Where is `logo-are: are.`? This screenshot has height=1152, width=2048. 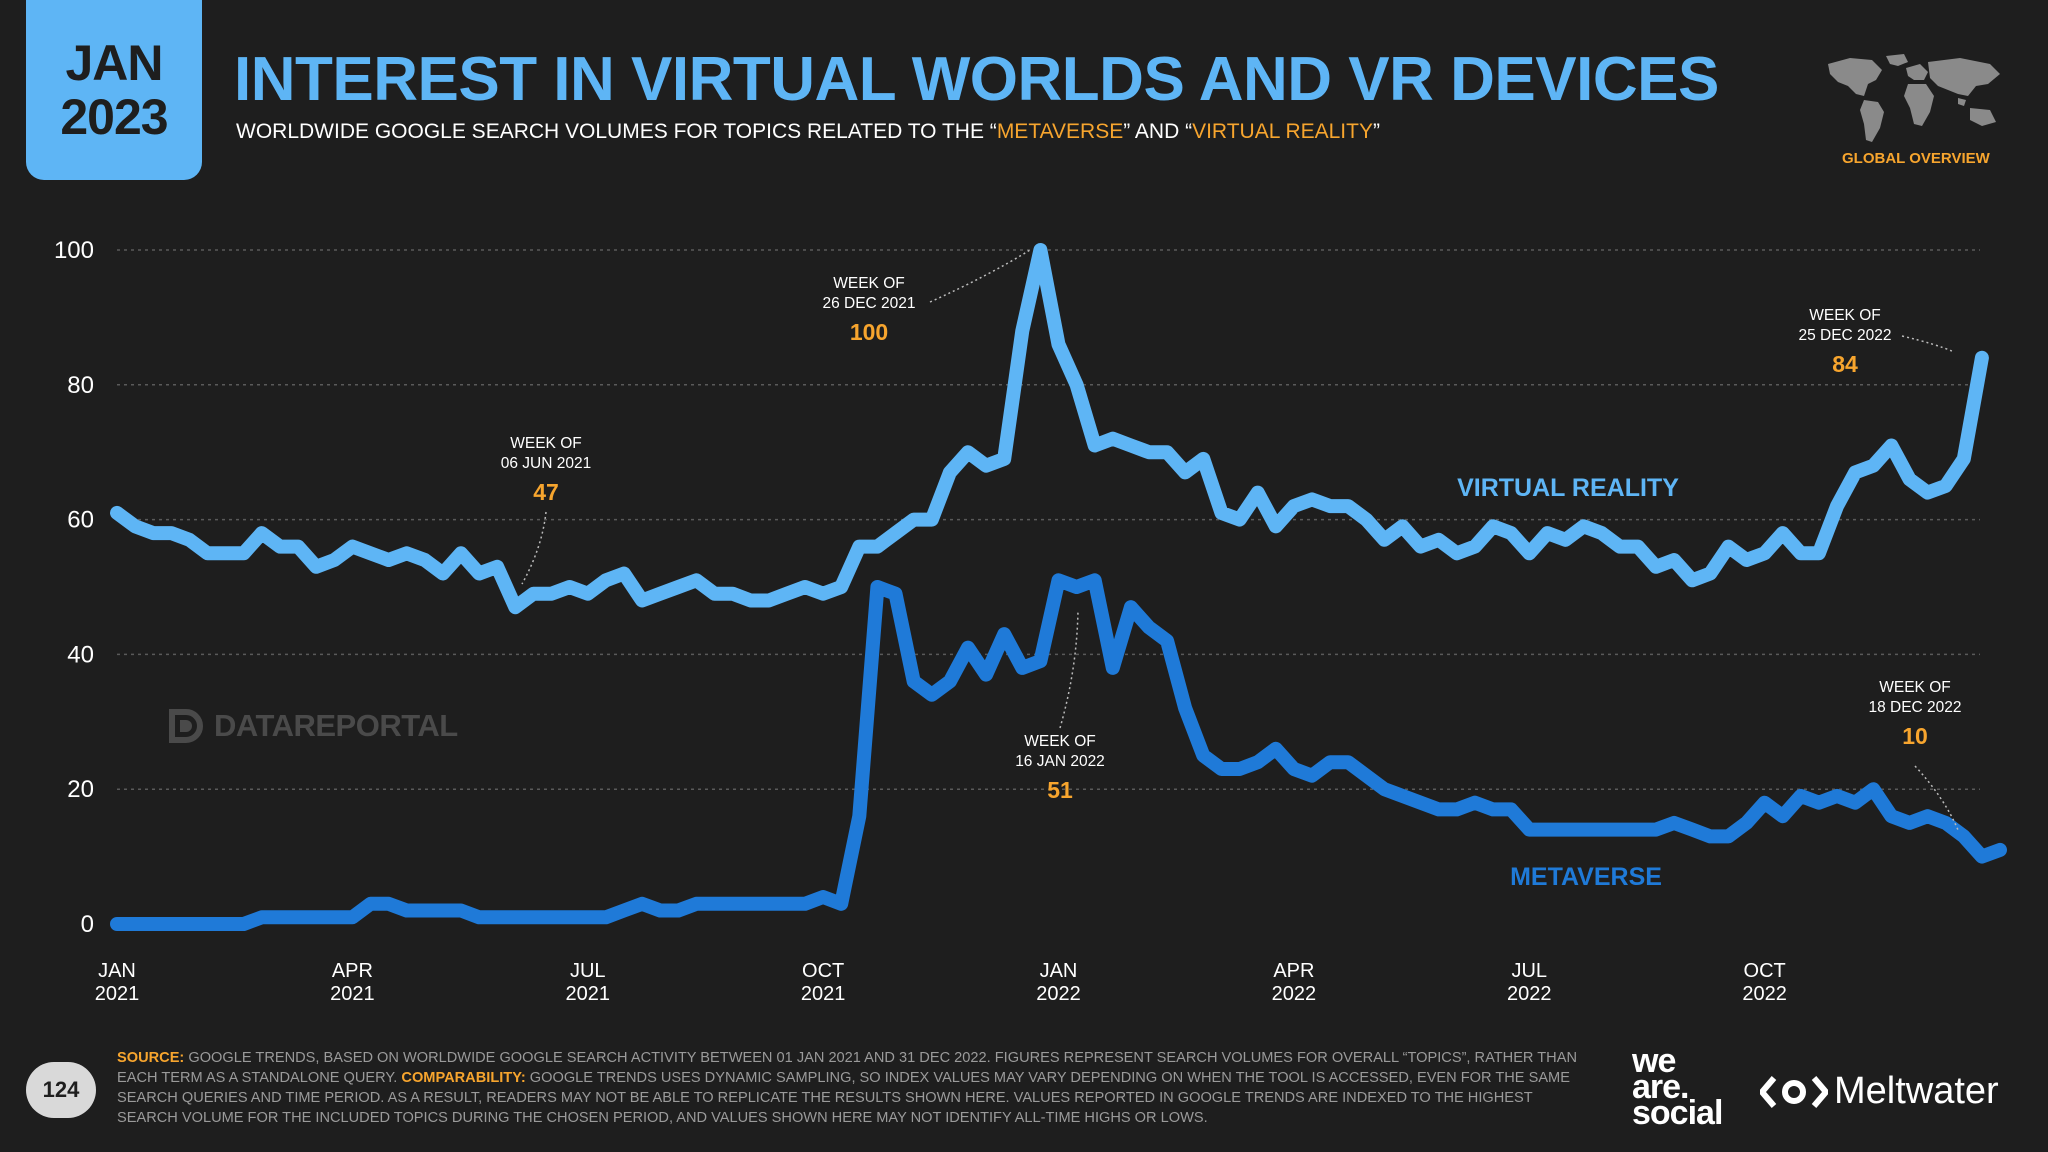
logo-are: are. is located at coordinates (1661, 1087).